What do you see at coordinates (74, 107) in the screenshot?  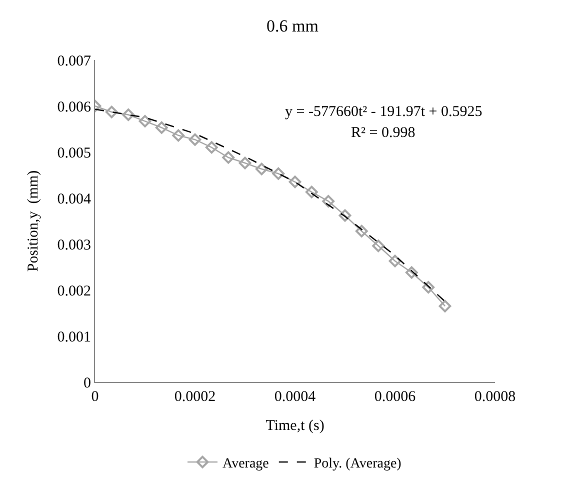 I see `y-tick-label: 0.006` at bounding box center [74, 107].